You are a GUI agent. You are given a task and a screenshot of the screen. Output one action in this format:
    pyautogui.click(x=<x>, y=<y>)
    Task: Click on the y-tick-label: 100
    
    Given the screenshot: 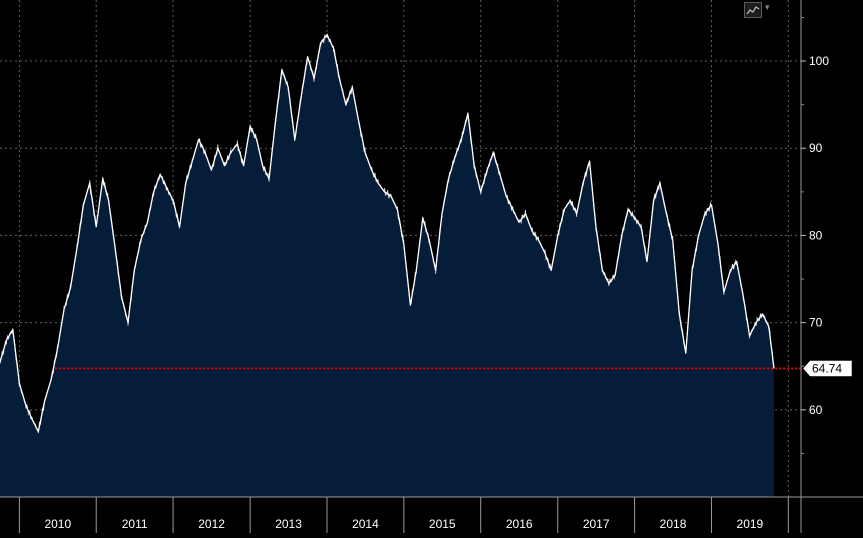 What is the action you would take?
    pyautogui.click(x=819, y=61)
    